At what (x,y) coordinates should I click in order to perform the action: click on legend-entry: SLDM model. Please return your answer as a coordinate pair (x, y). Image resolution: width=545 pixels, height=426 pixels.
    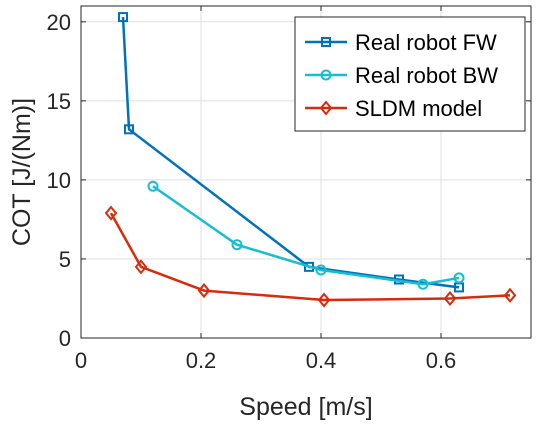
    Looking at the image, I should click on (393, 108).